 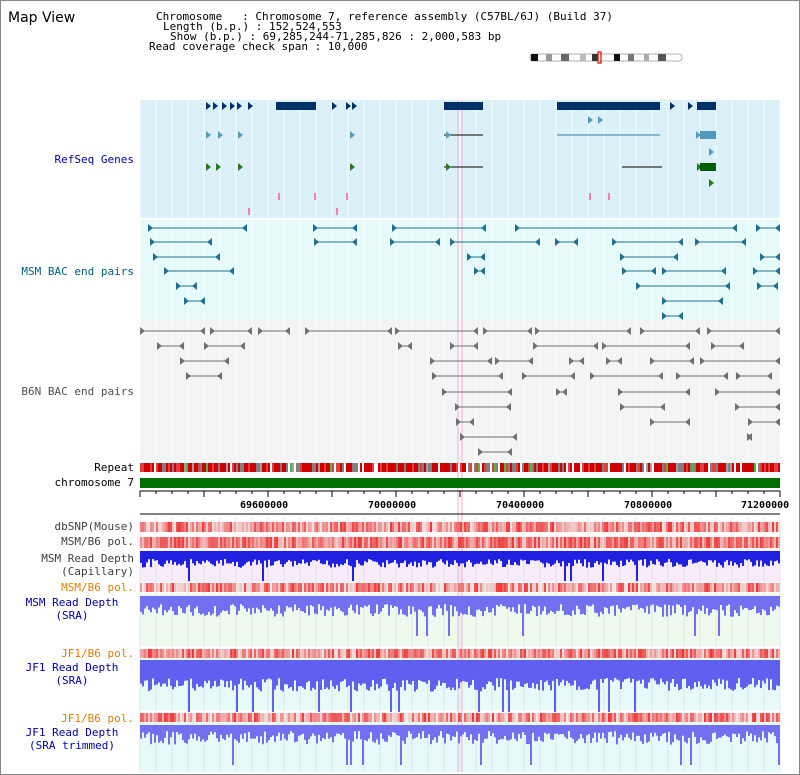 I want to click on chromosome-ideogram, so click(x=606, y=58).